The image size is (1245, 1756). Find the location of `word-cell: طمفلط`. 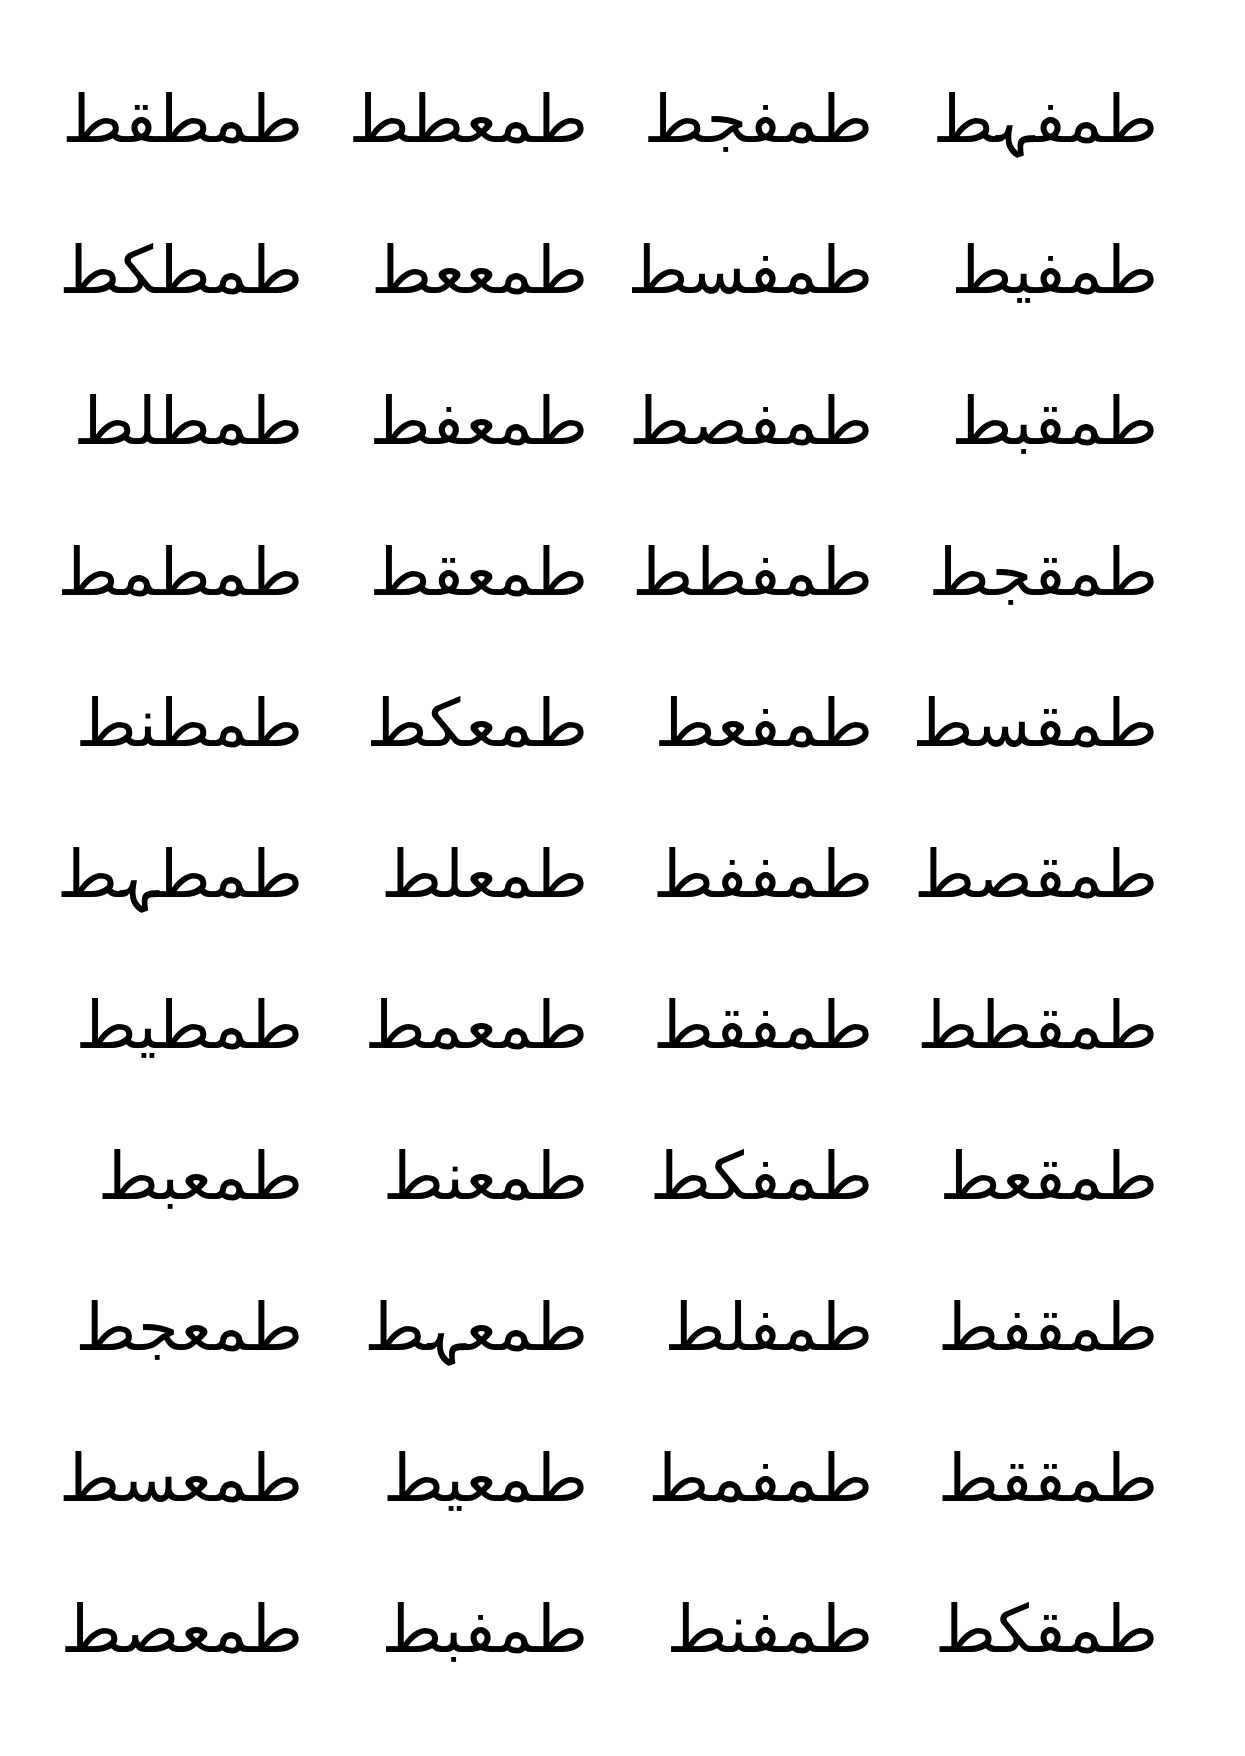

word-cell: طمفلط is located at coordinates (768, 1327).